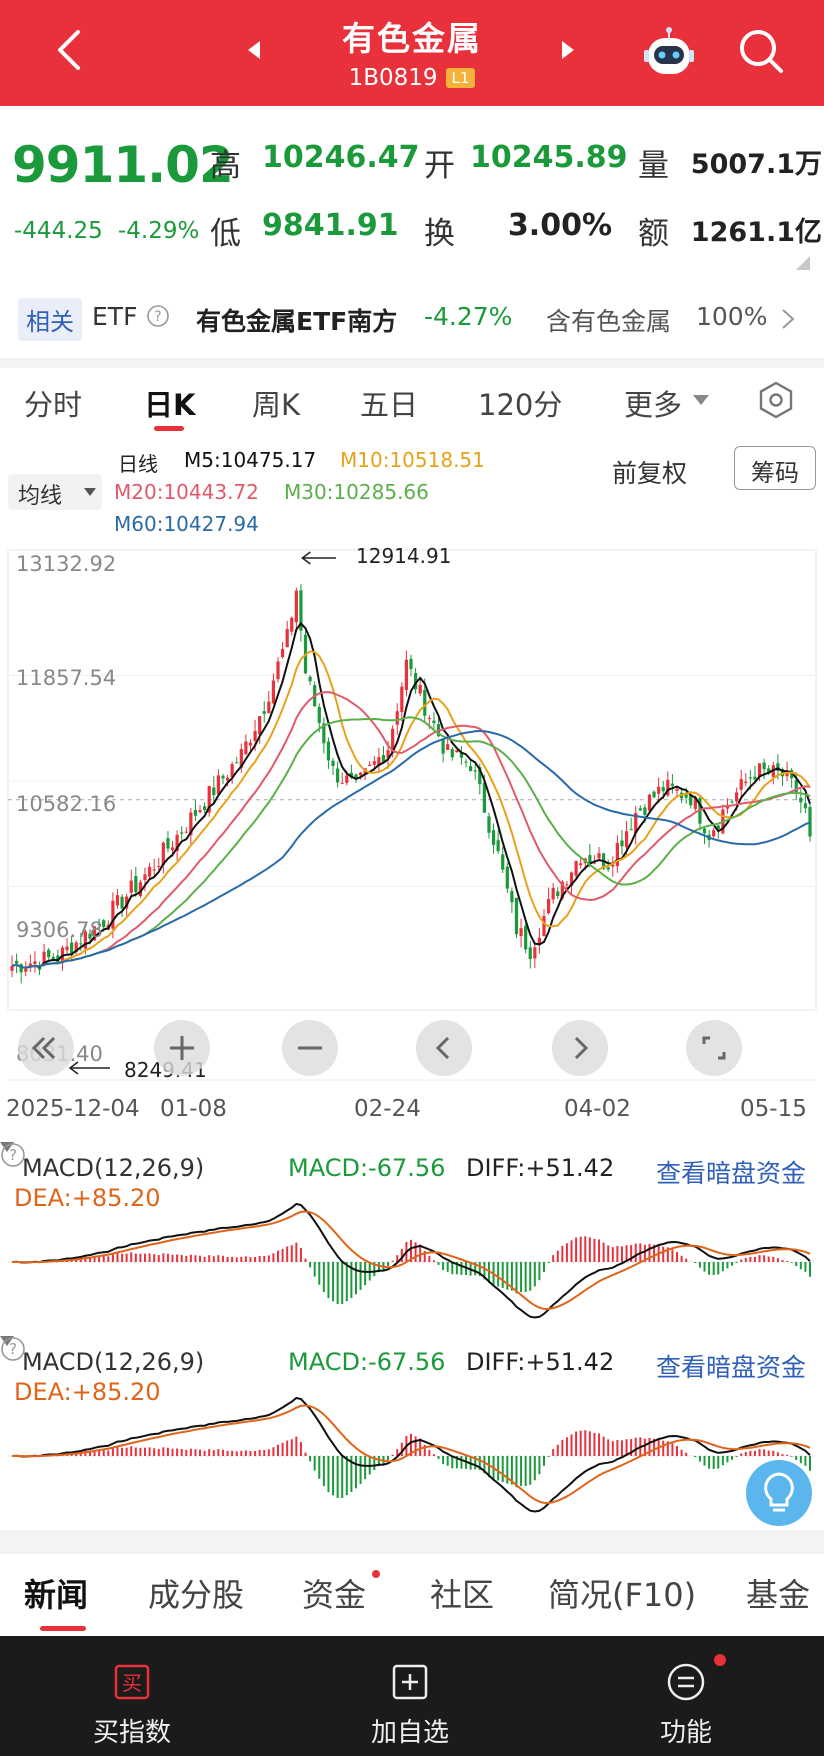 The image size is (824, 1756). Describe the element at coordinates (444, 1048) in the screenshot. I see `scroll-left-button` at that location.